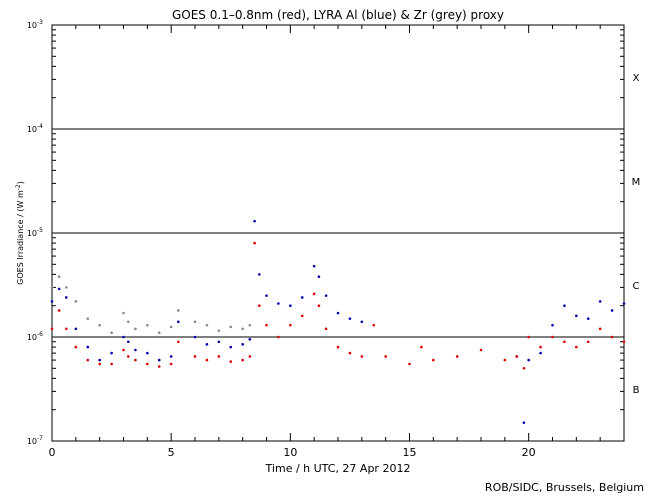  Describe the element at coordinates (636, 286) in the screenshot. I see `flare-class-label: C` at that location.